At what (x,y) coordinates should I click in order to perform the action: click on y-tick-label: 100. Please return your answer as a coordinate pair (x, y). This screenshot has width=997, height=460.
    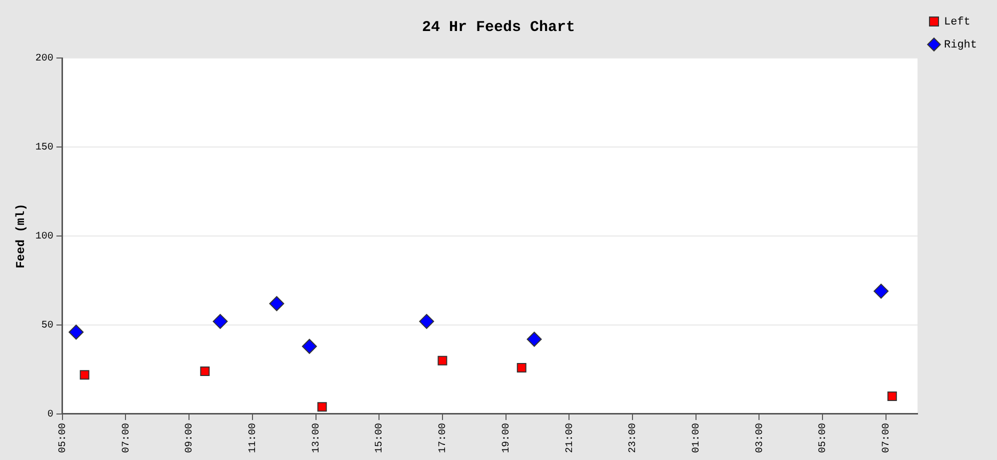
    Looking at the image, I should click on (44, 237).